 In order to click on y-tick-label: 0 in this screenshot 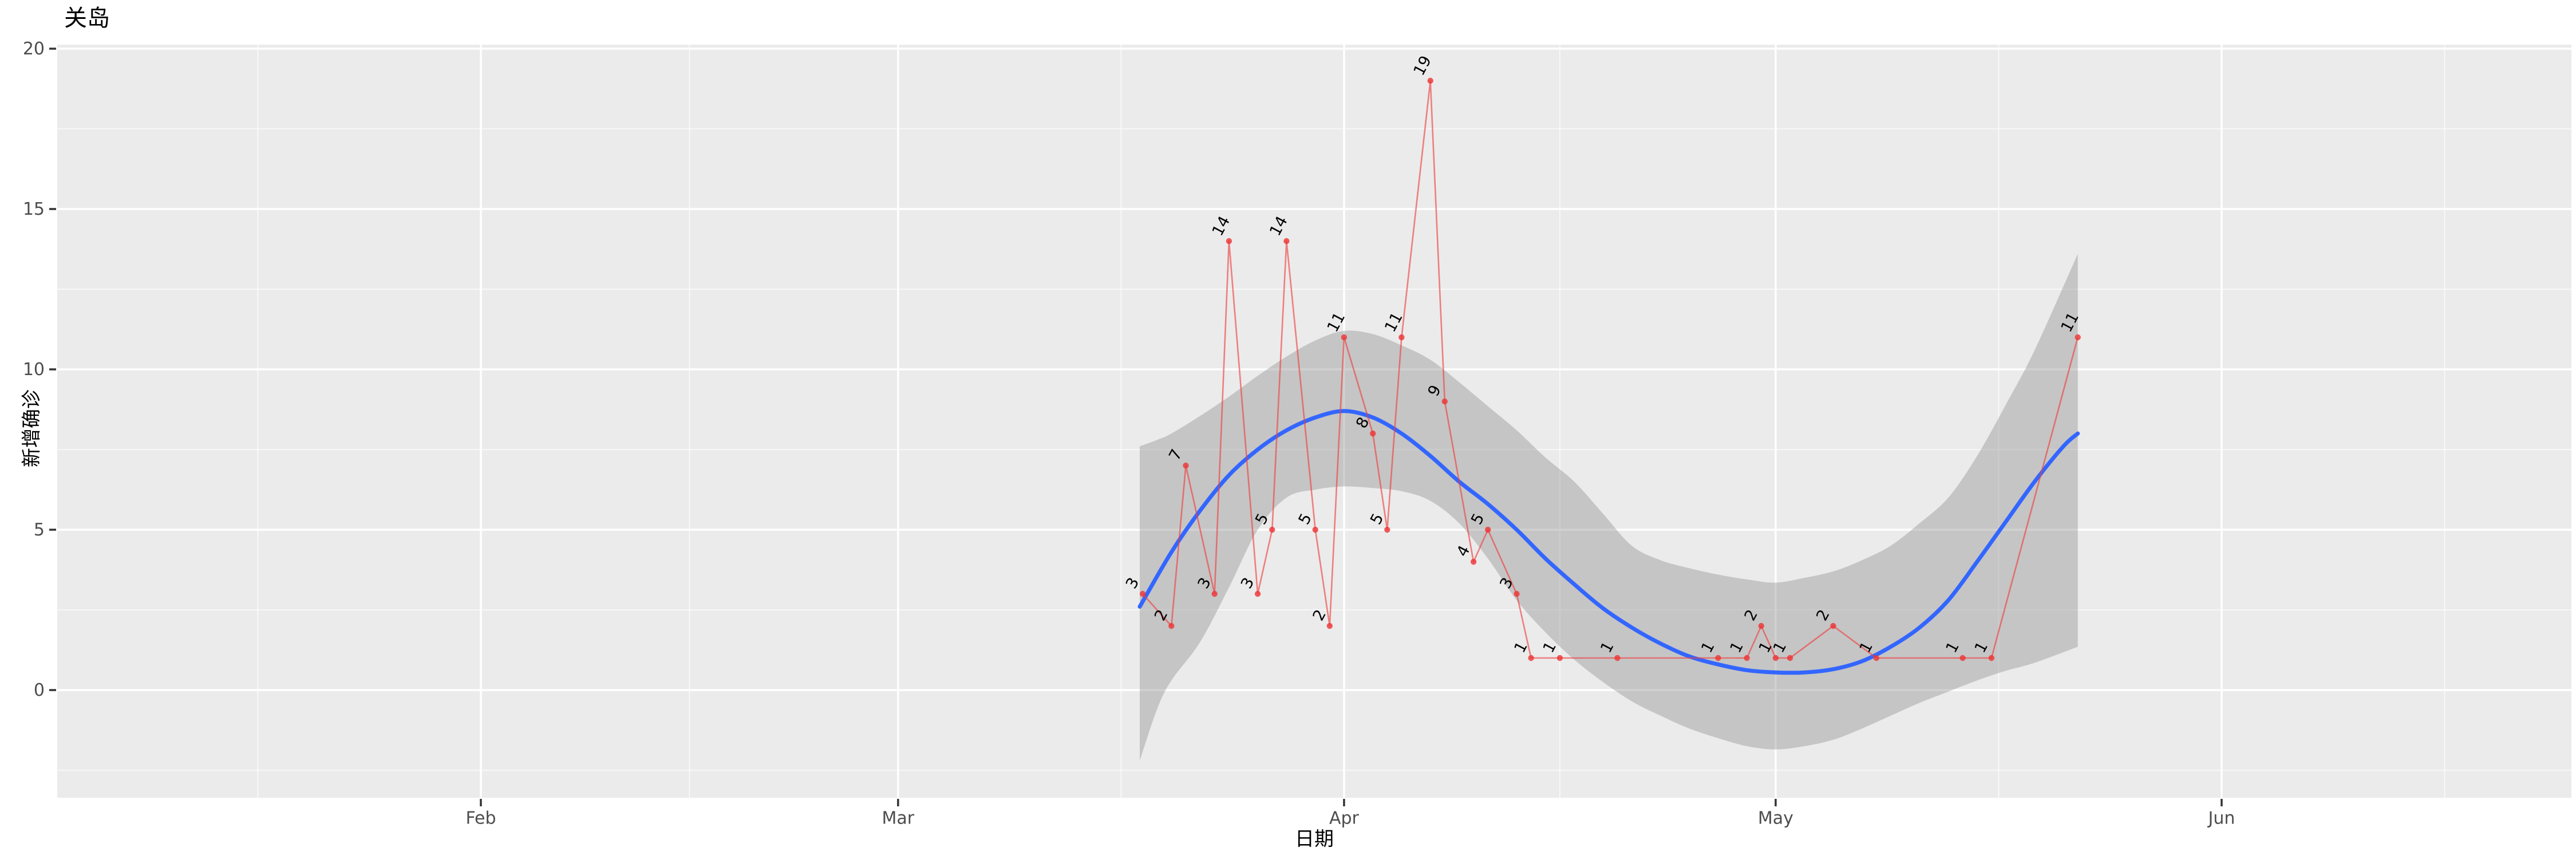, I will do `click(39, 690)`.